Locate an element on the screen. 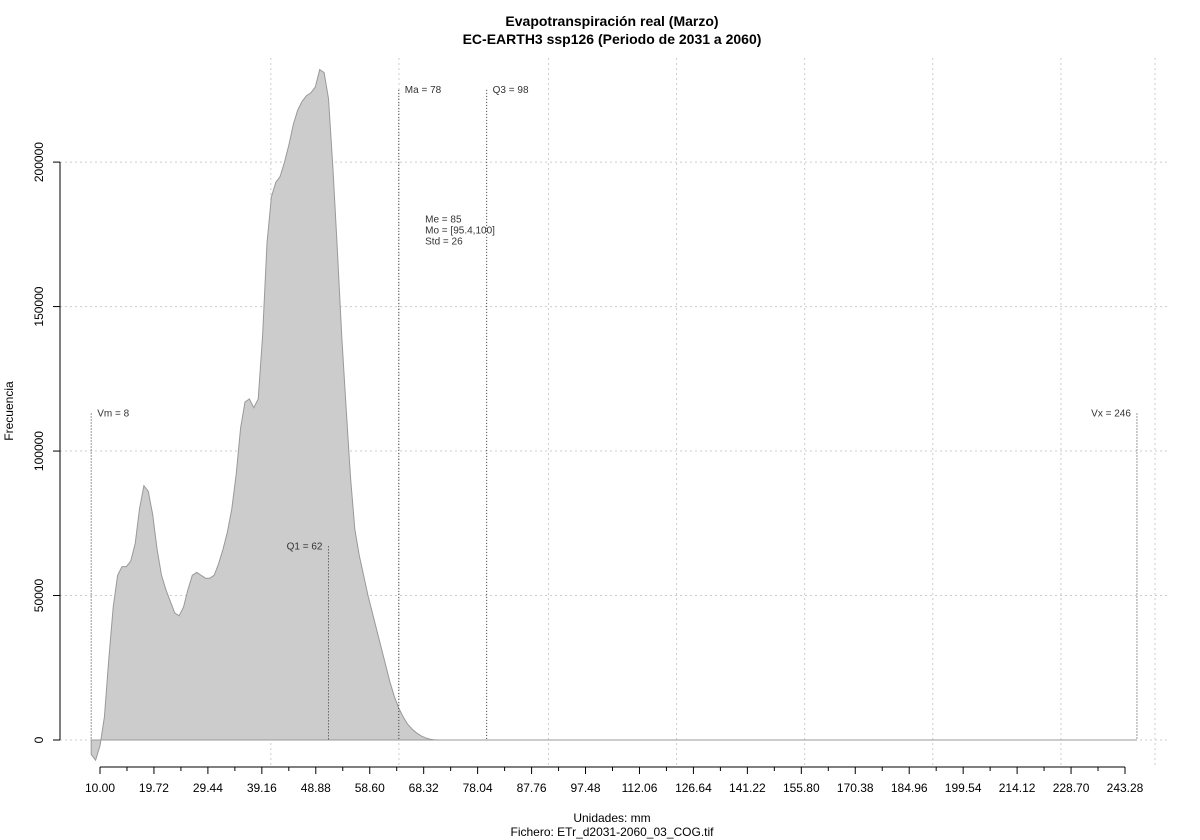 The width and height of the screenshot is (1200, 840). stats-line: Mo = [95.4,100] is located at coordinates (460, 231).